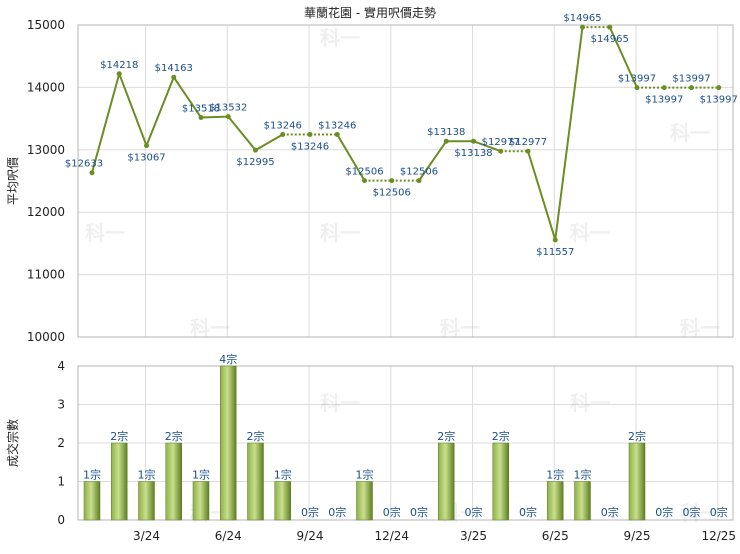  Describe the element at coordinates (637, 536) in the screenshot. I see `x-tick-label: 9/25` at that location.